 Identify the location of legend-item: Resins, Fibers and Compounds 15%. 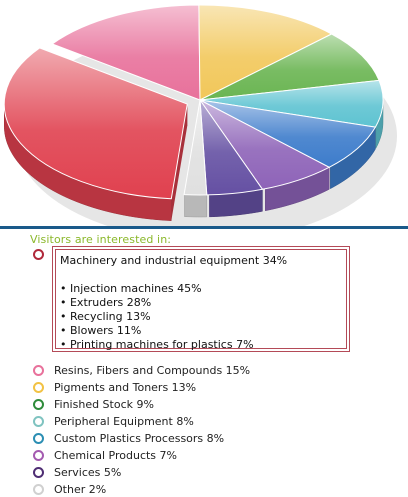
(141, 370).